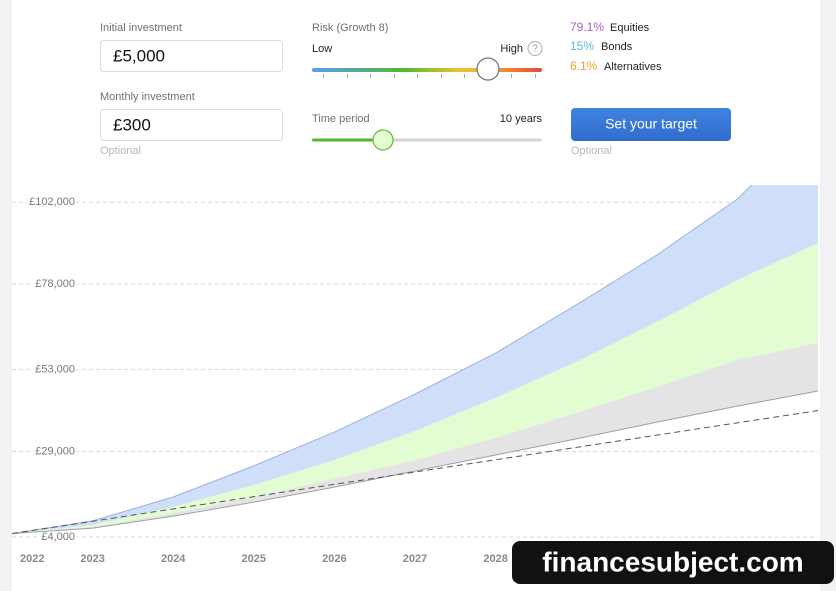 The width and height of the screenshot is (836, 591). What do you see at coordinates (147, 97) in the screenshot?
I see `field-label: Monthly investment` at bounding box center [147, 97].